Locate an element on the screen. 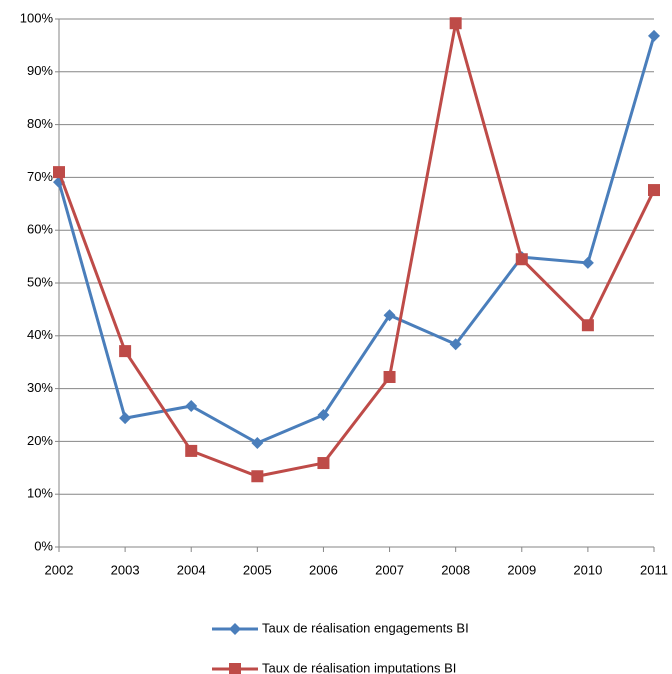 The image size is (672, 674). y-tick-label: 20% is located at coordinates (40, 440).